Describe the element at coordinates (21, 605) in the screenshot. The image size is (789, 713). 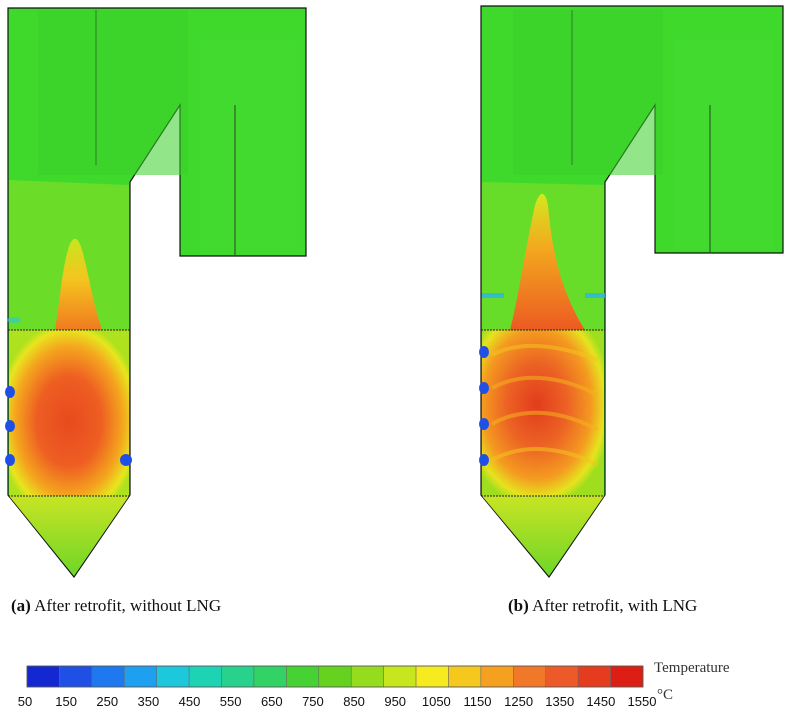
I see `caption-a-tag: (a)` at that location.